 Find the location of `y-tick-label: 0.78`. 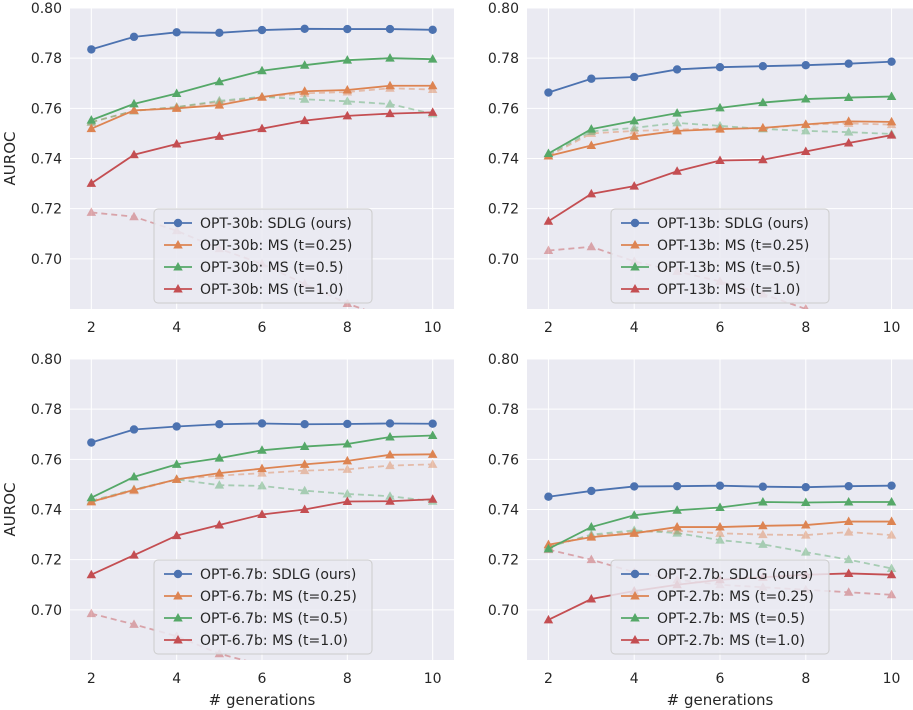

y-tick-label: 0.78 is located at coordinates (46, 410).